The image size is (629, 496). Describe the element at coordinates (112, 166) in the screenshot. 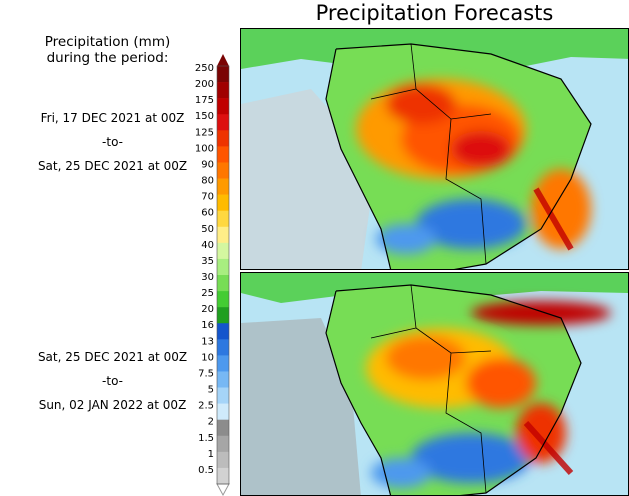

I see `period-1-end: Sat, 25 DEC 2021 at 00Z` at that location.